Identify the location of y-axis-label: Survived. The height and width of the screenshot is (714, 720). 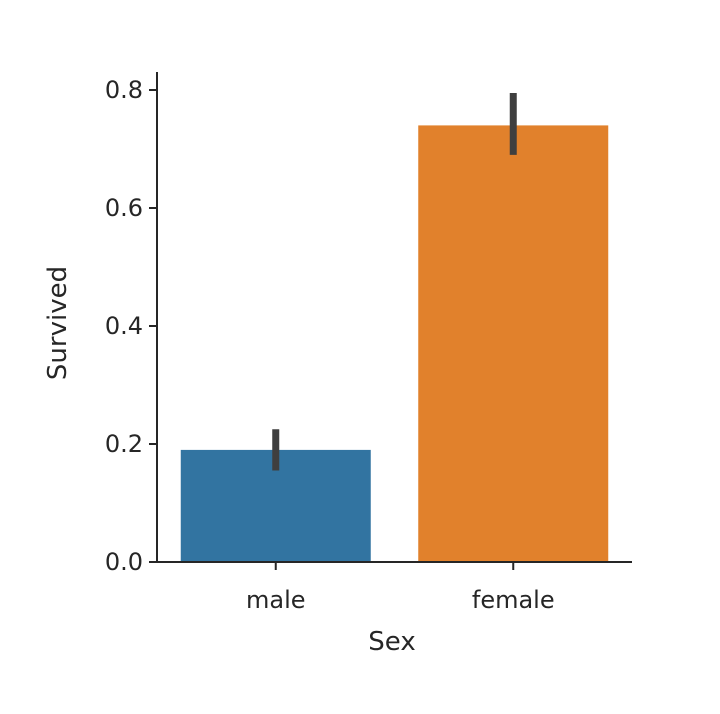
(58, 323).